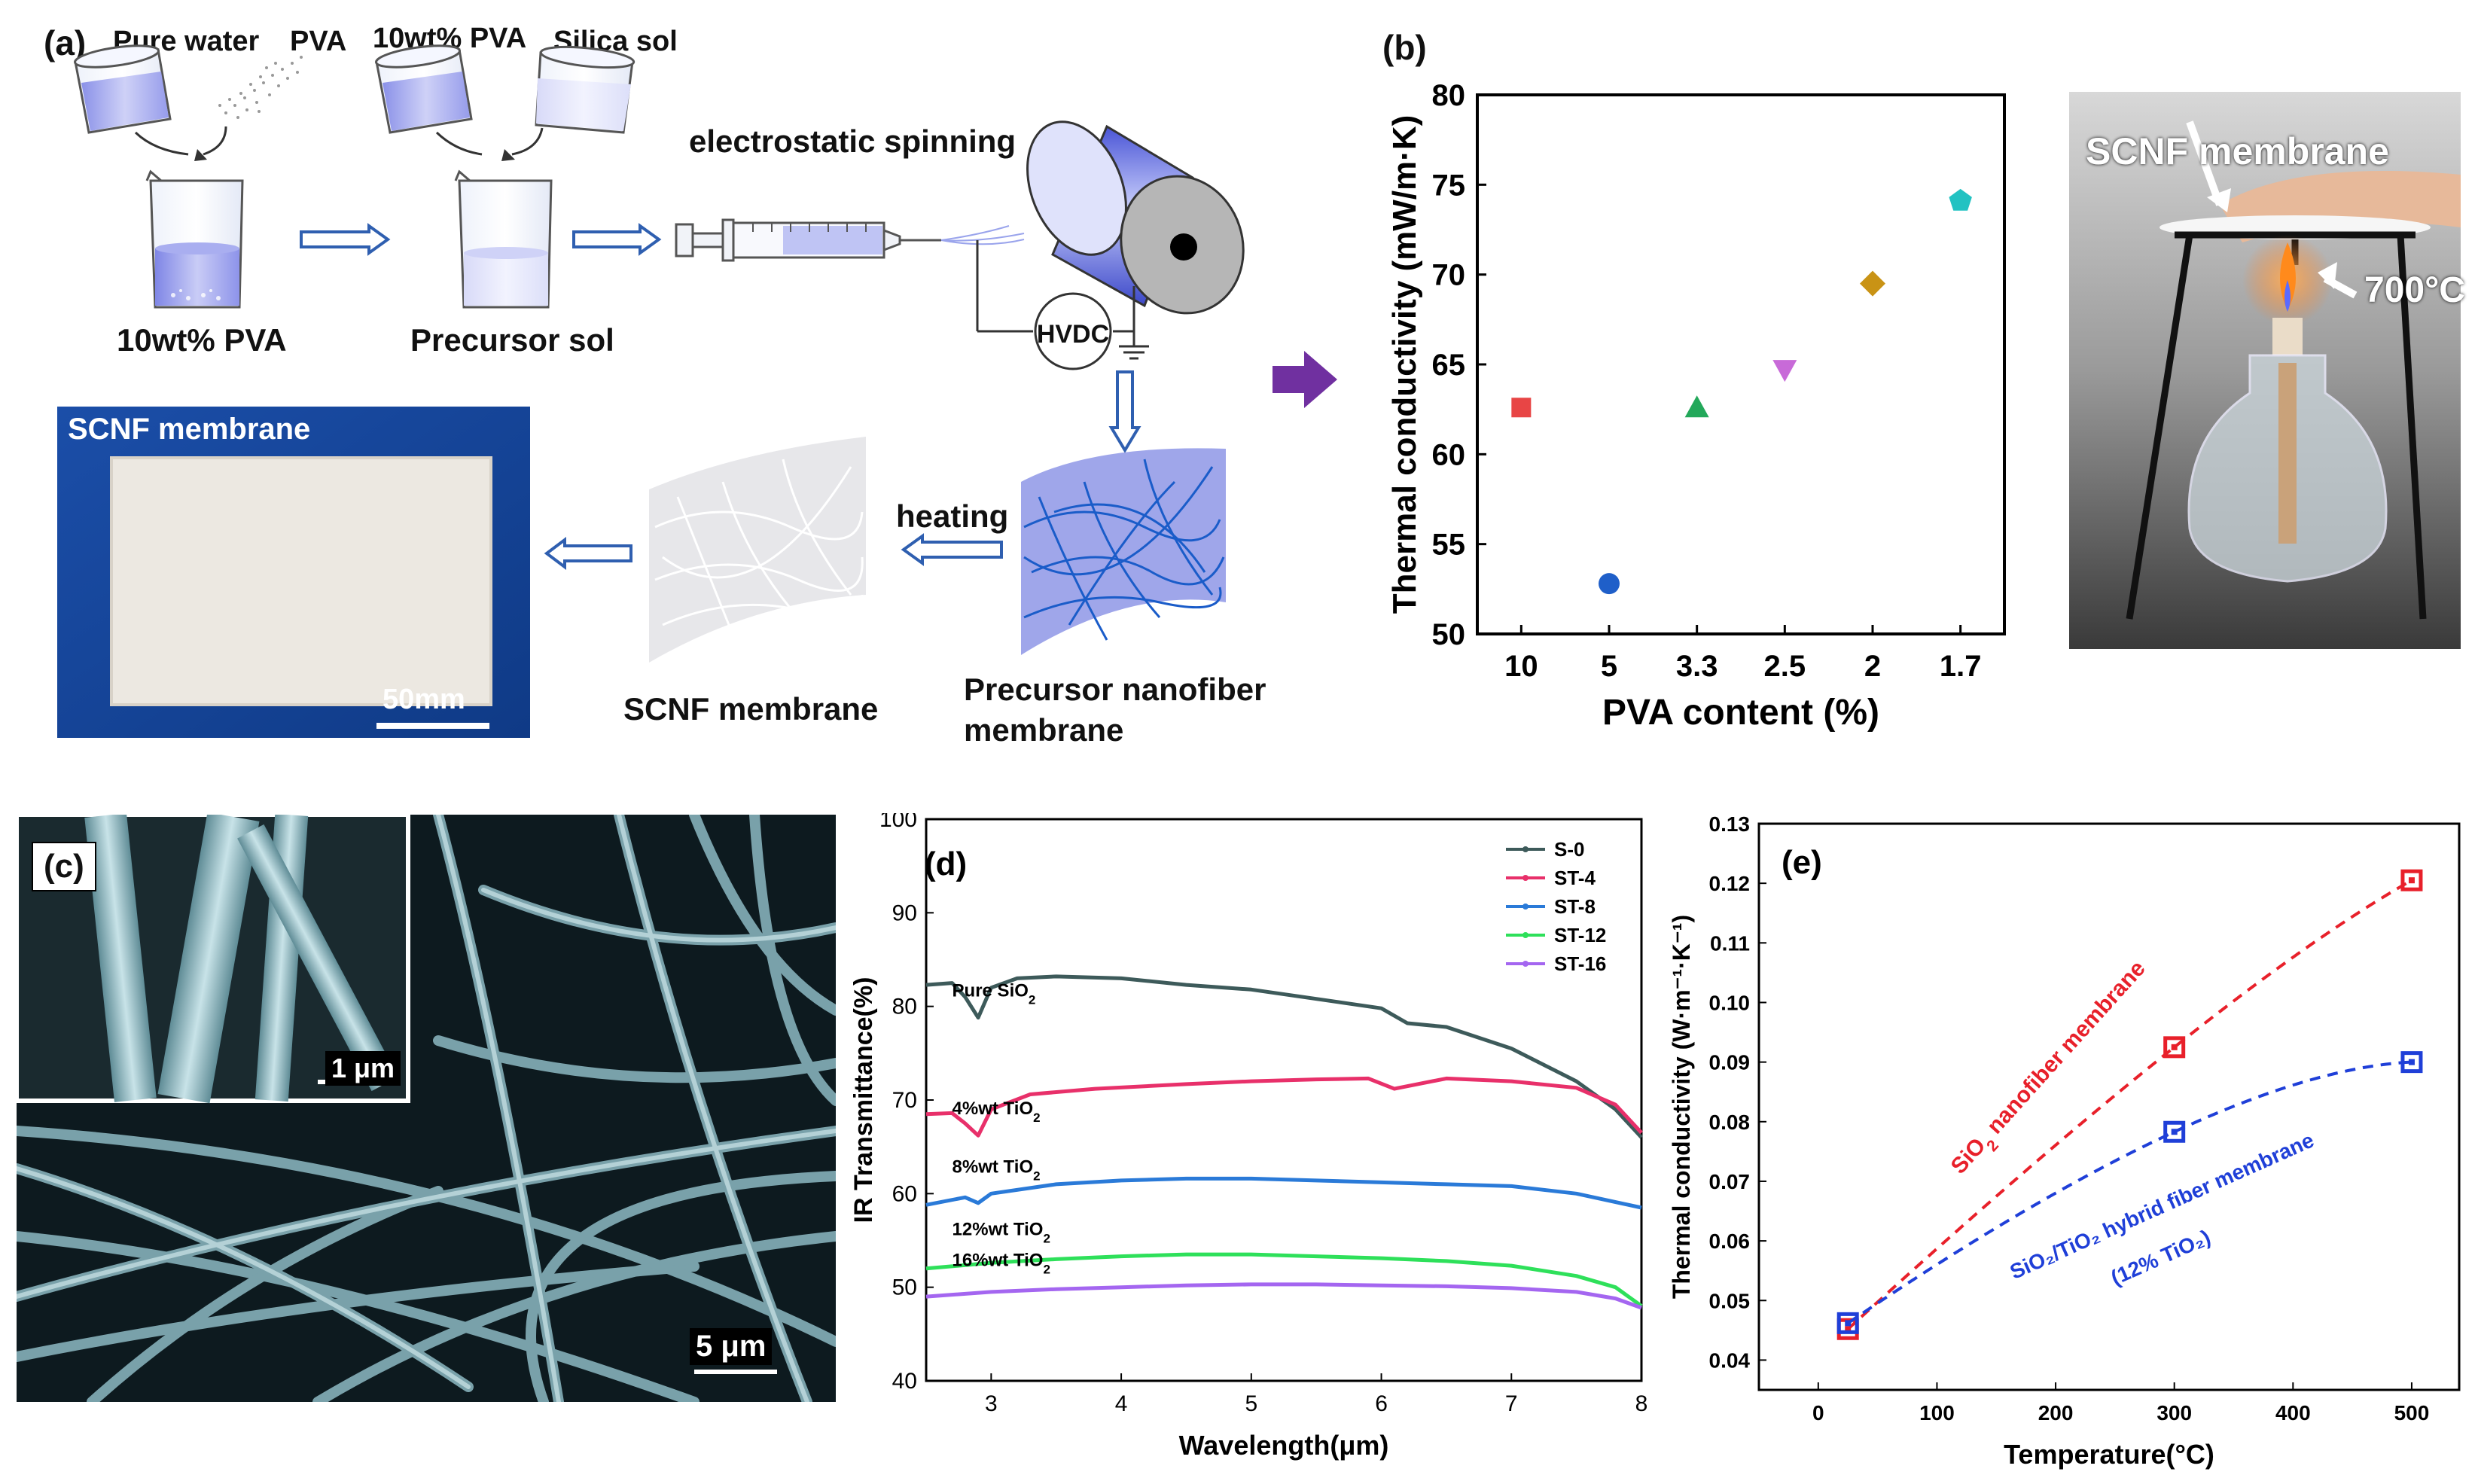 The image size is (2478, 1484). I want to click on series-label-sio2: SiO2 nanofiber membrane, so click(2051, 1070).